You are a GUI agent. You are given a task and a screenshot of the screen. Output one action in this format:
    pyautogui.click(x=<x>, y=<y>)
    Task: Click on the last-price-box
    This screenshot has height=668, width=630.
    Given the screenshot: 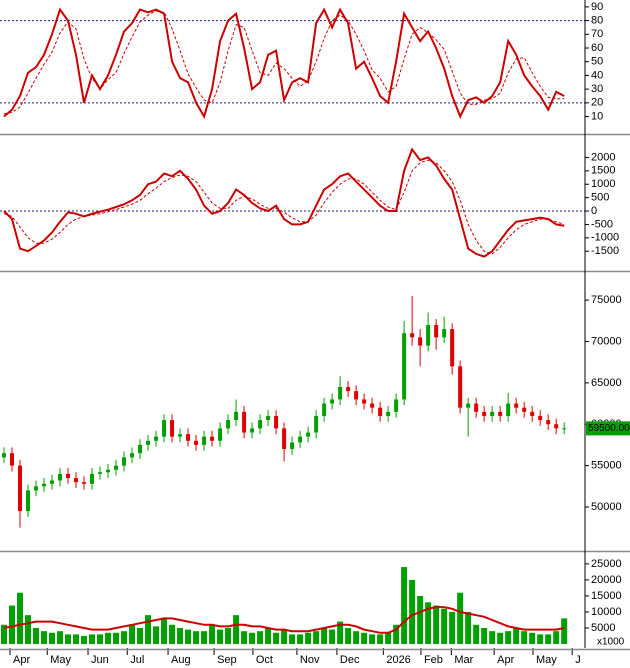 What is the action you would take?
    pyautogui.click(x=608, y=428)
    